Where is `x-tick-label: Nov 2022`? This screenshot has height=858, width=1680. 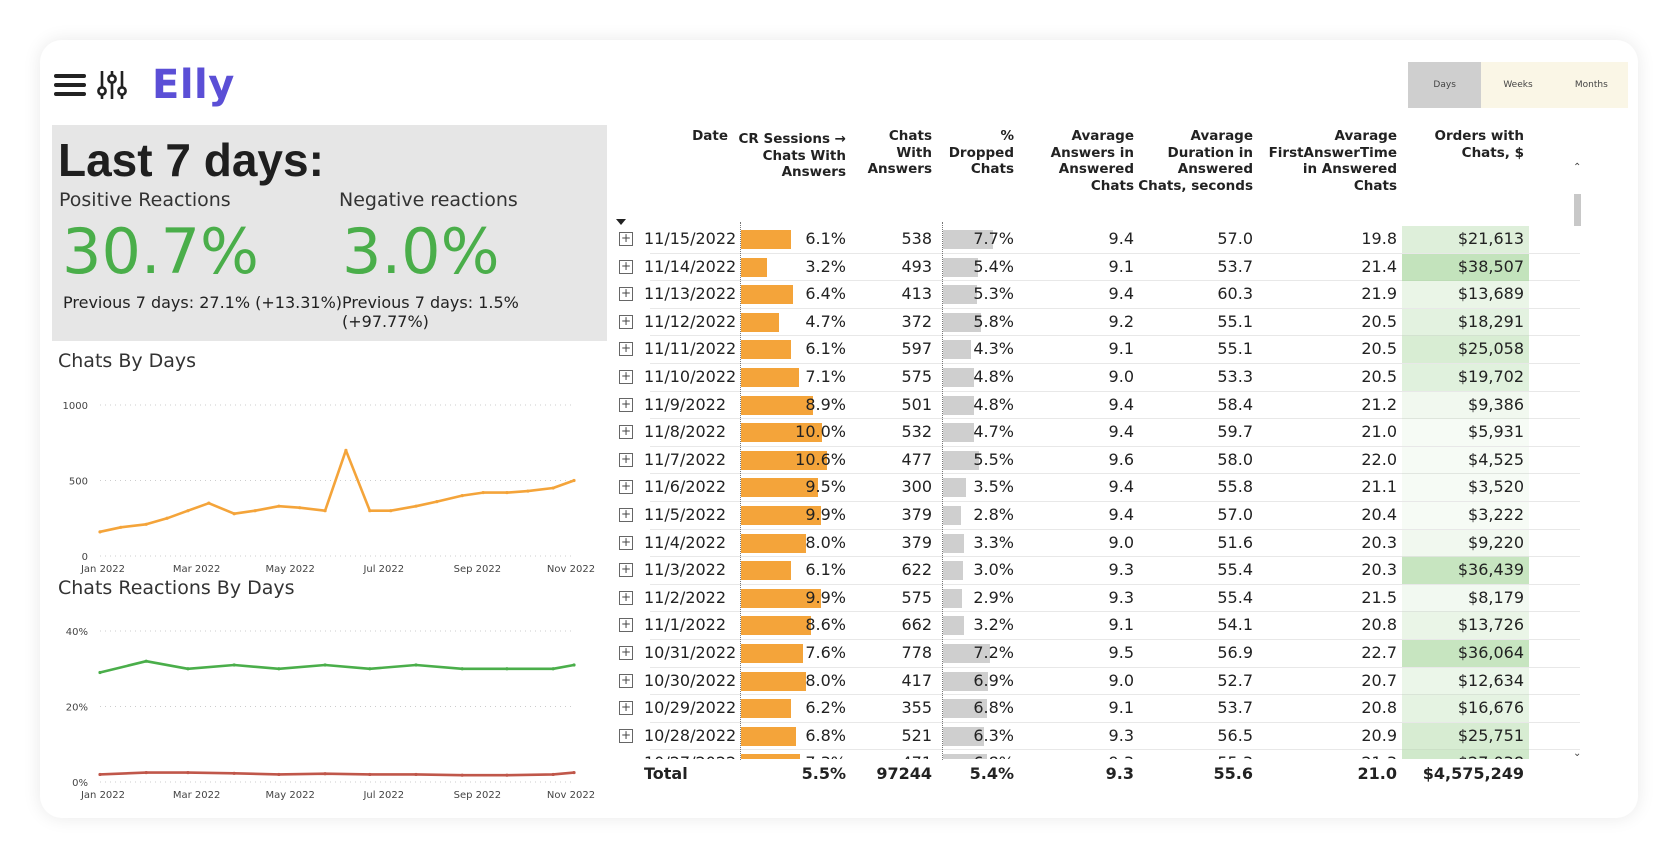
x-tick-label: Nov 2022 is located at coordinates (571, 795).